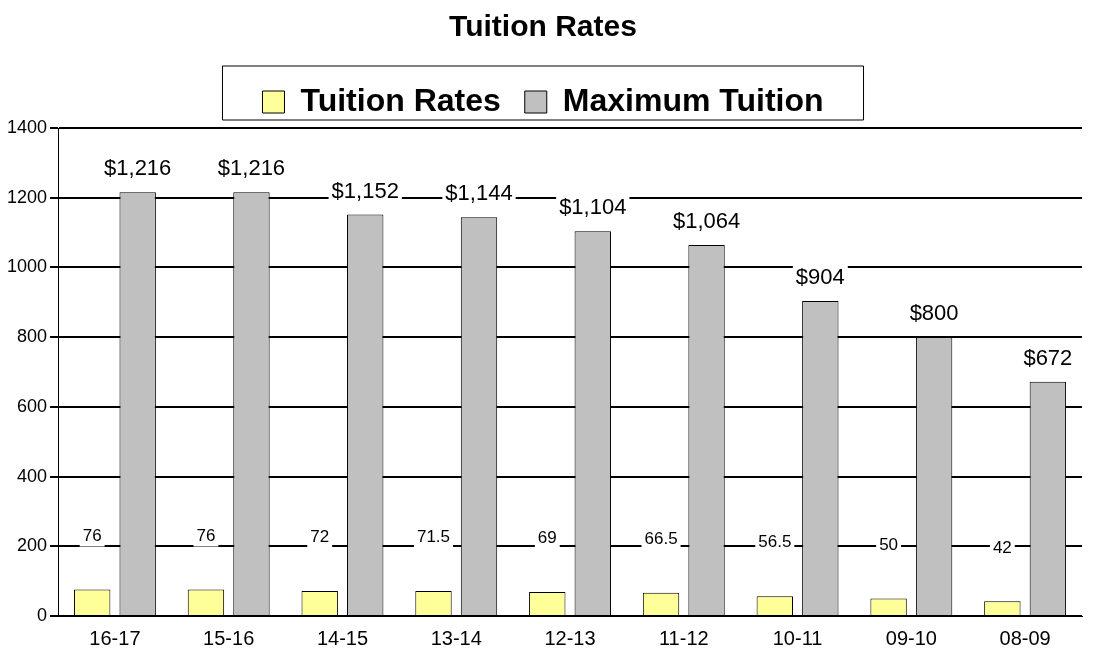 This screenshot has width=1096, height=658. What do you see at coordinates (934, 313) in the screenshot?
I see `data-label: $800` at bounding box center [934, 313].